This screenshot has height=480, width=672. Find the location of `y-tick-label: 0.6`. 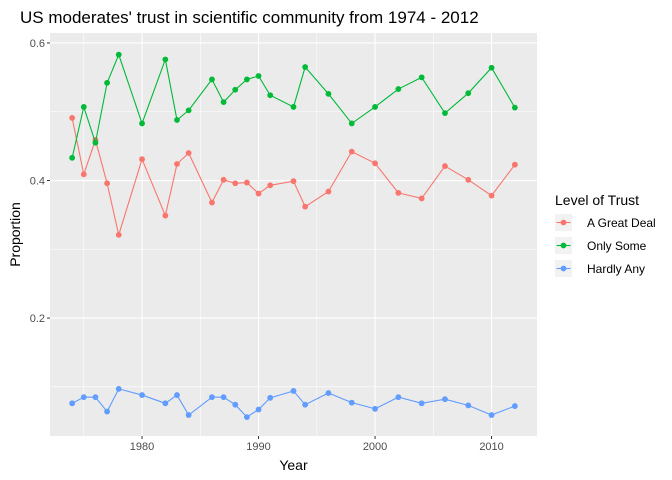

y-tick-label: 0.6 is located at coordinates (37, 44).